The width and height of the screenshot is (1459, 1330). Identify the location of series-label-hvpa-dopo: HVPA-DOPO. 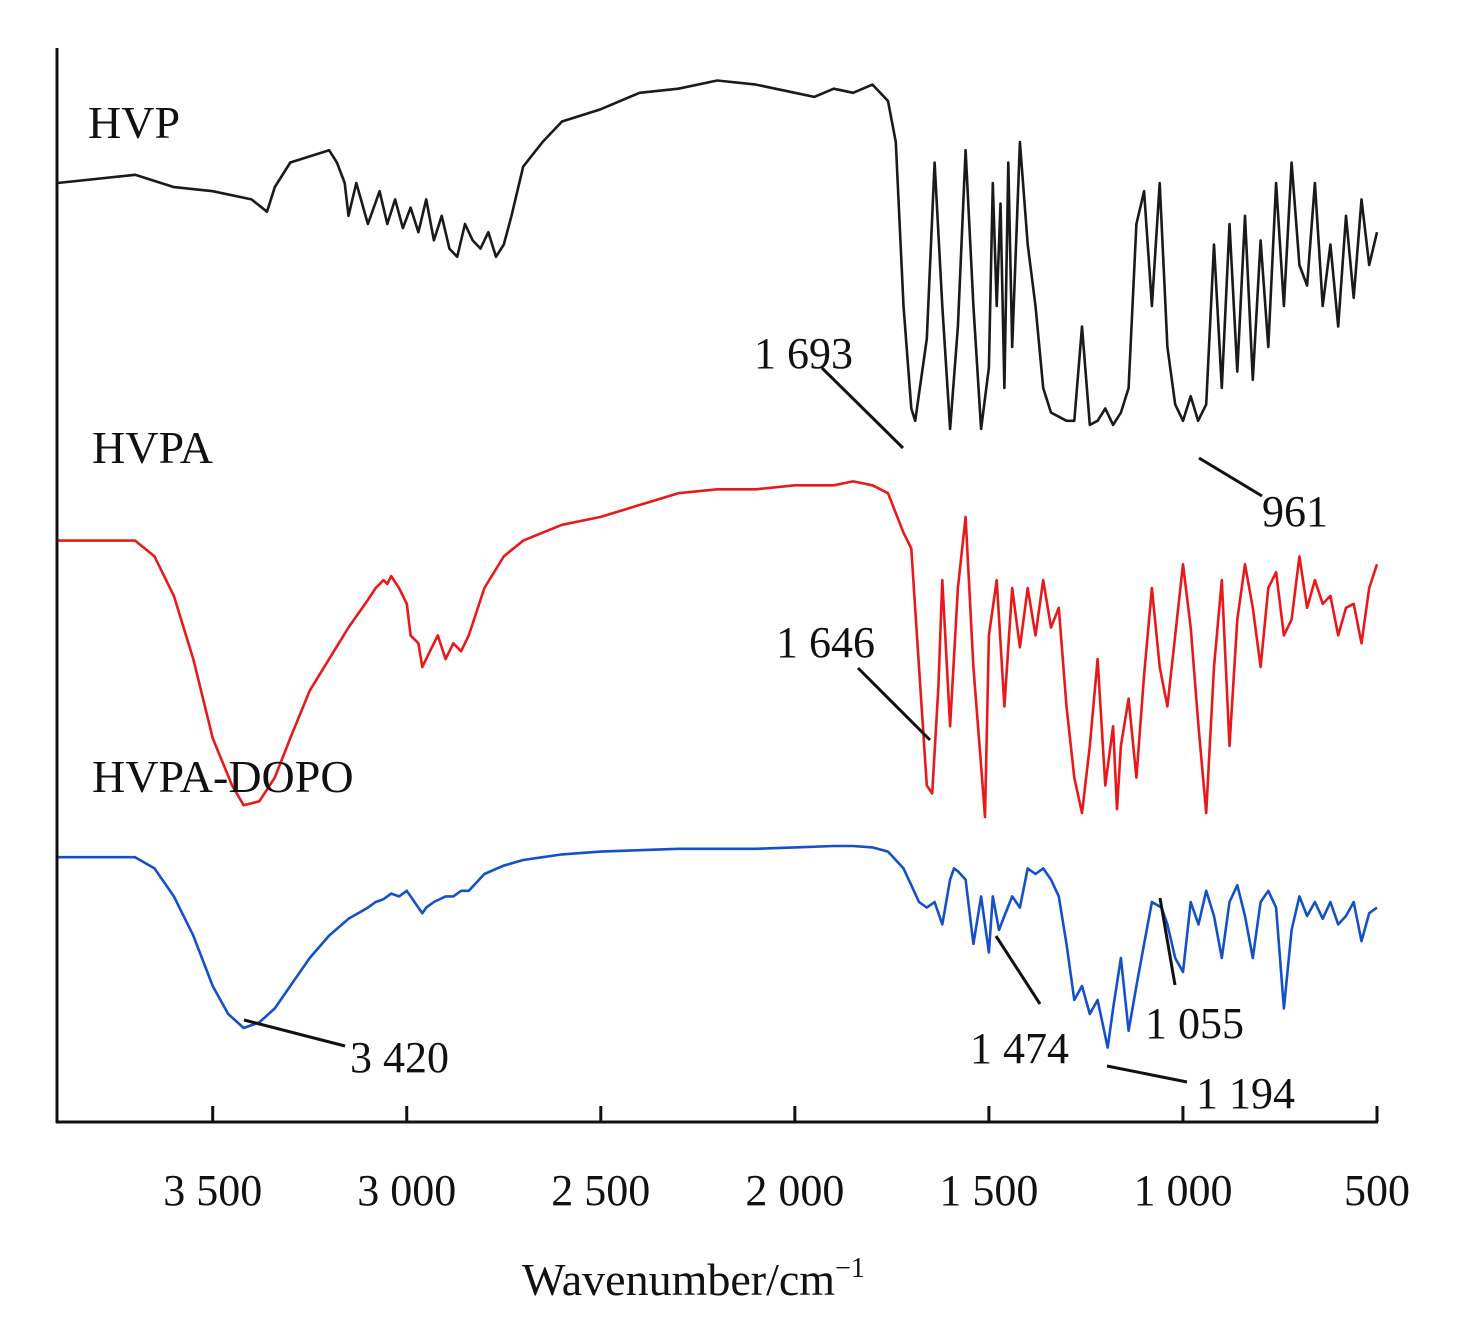
(223, 776).